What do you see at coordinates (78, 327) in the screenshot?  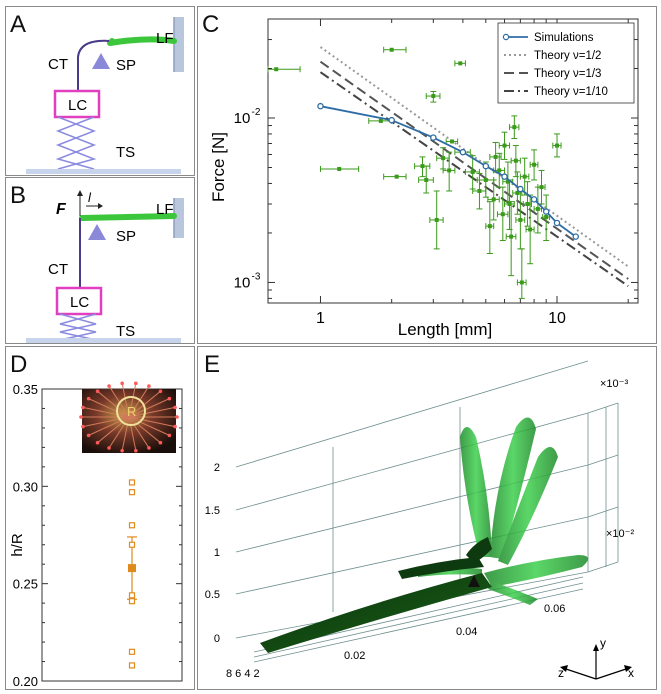 I see `ts-spring` at bounding box center [78, 327].